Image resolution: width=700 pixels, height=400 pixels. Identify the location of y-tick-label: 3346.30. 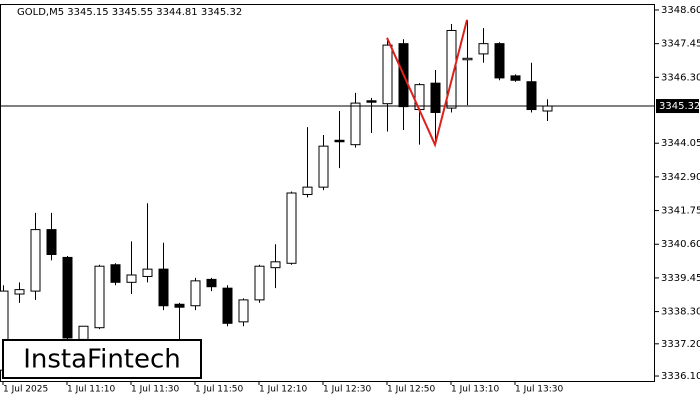
(680, 77).